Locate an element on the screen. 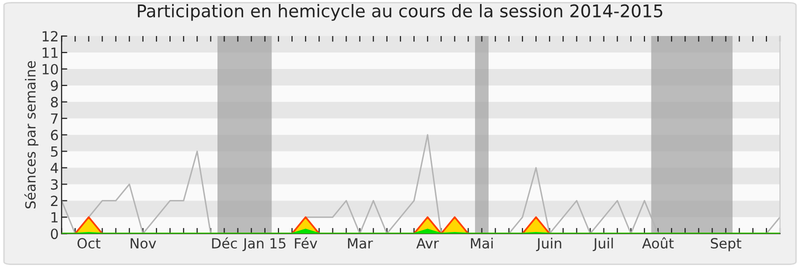 The image size is (800, 267). y-tick-label: 7 is located at coordinates (54, 119).